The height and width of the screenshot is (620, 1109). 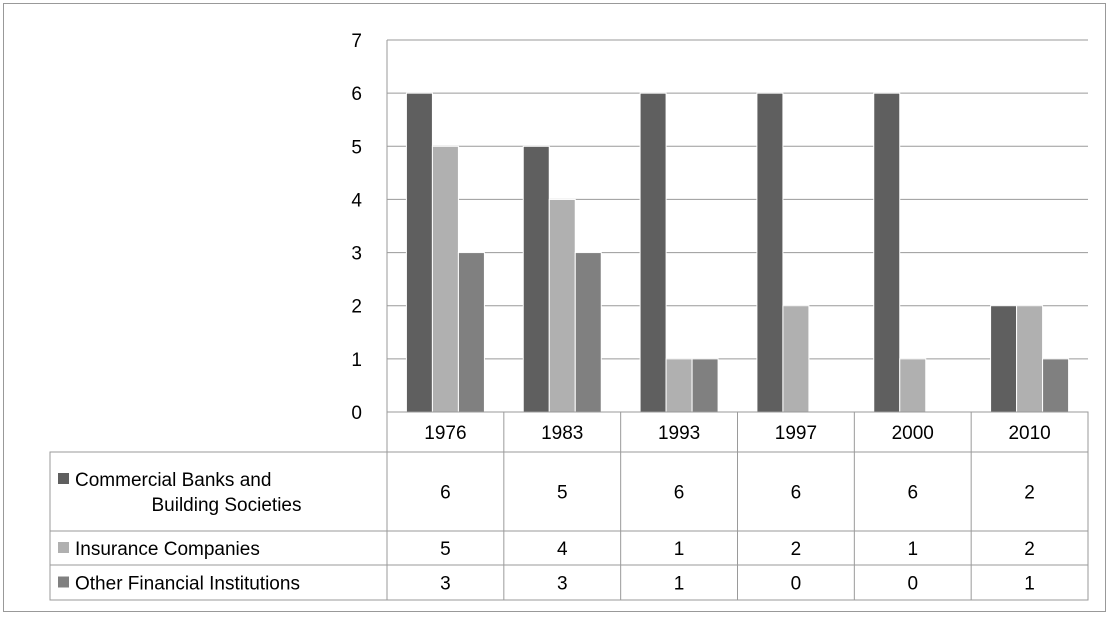 I want to click on y-tick-label: 1, so click(x=356, y=360).